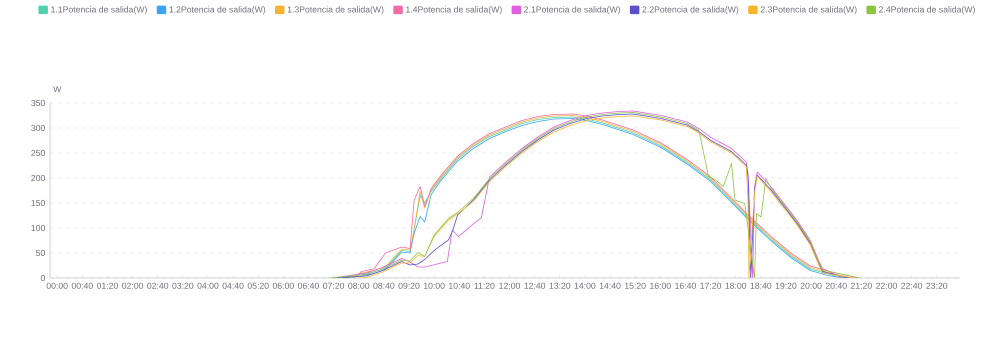 Image resolution: width=1000 pixels, height=346 pixels. What do you see at coordinates (38, 228) in the screenshot?
I see `y-tick-label: 100` at bounding box center [38, 228].